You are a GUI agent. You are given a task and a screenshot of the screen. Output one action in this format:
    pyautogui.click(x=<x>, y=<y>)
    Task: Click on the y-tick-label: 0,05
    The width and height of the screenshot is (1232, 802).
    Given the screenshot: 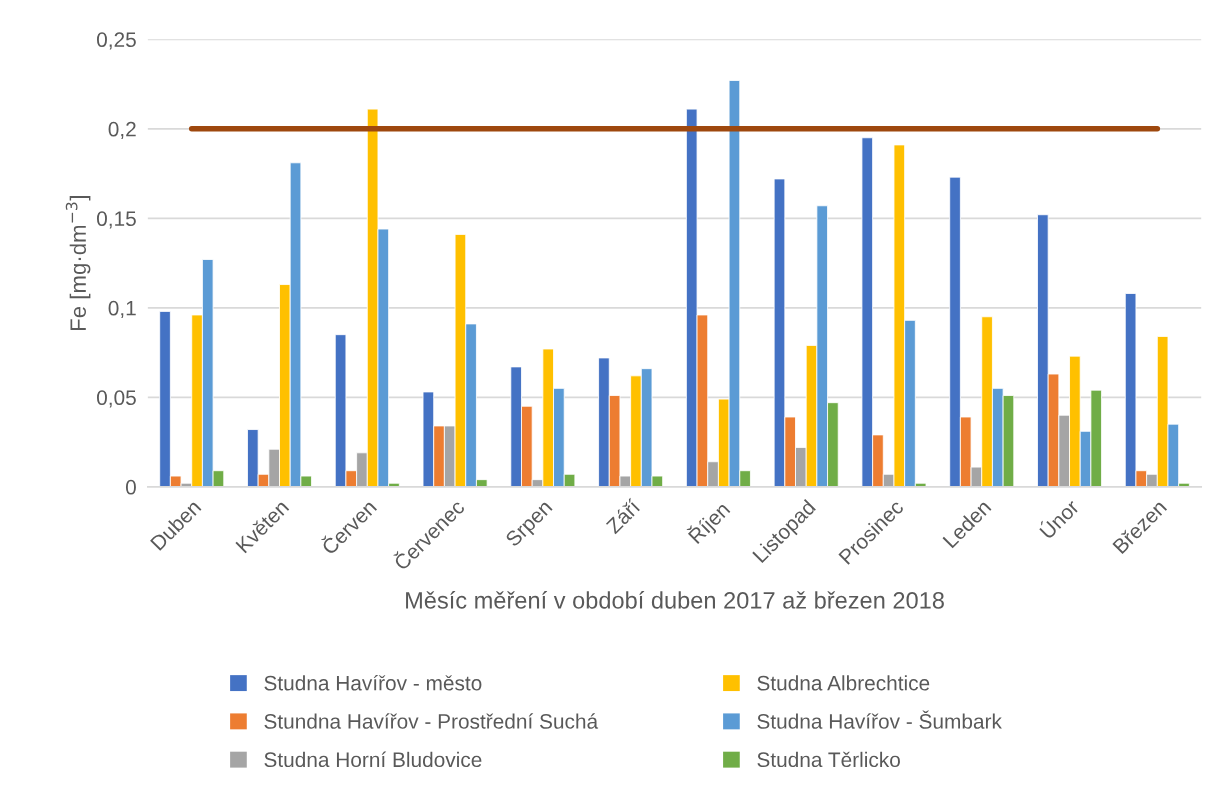 What is the action you would take?
    pyautogui.click(x=116, y=399)
    